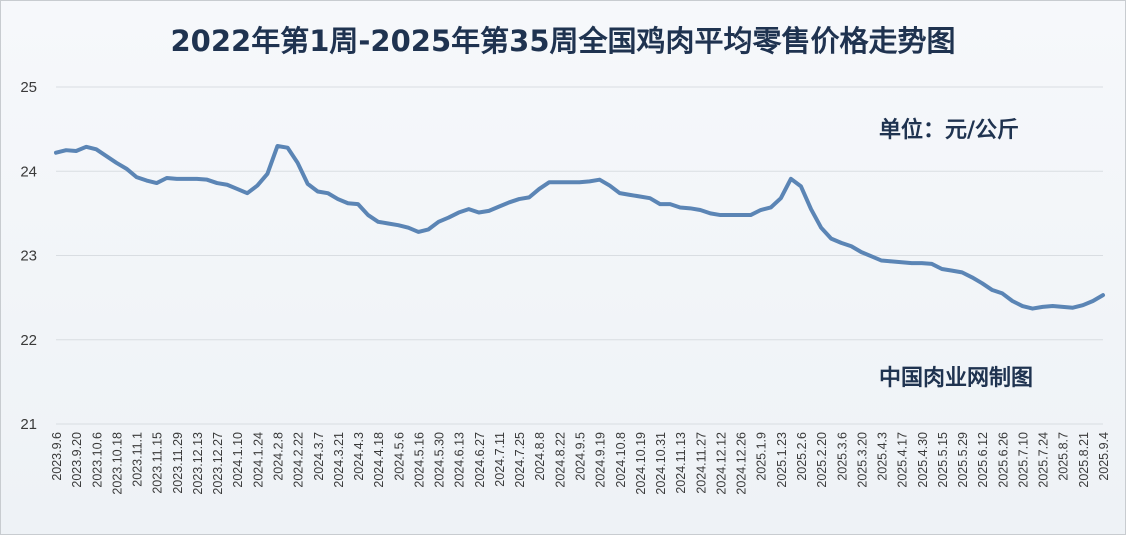 This screenshot has width=1126, height=535. What do you see at coordinates (238, 460) in the screenshot?
I see `x-tick-label: 2024.1.10` at bounding box center [238, 460].